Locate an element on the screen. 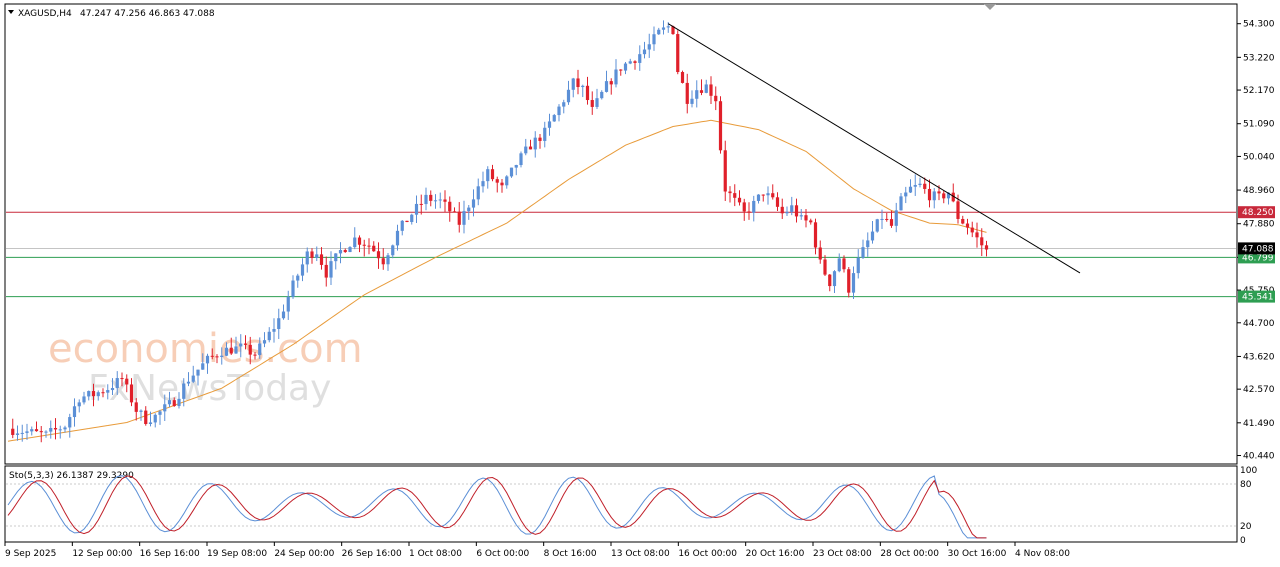 This screenshot has width=1280, height=567. time-tick-label: 16 Sep 16:00 is located at coordinates (170, 554).